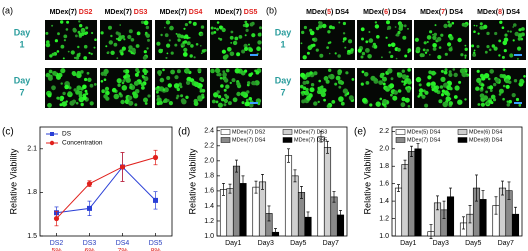 The image size is (528, 251). What do you see at coordinates (329, 12) in the screenshot?
I see `header-part: 5` at bounding box center [329, 12].